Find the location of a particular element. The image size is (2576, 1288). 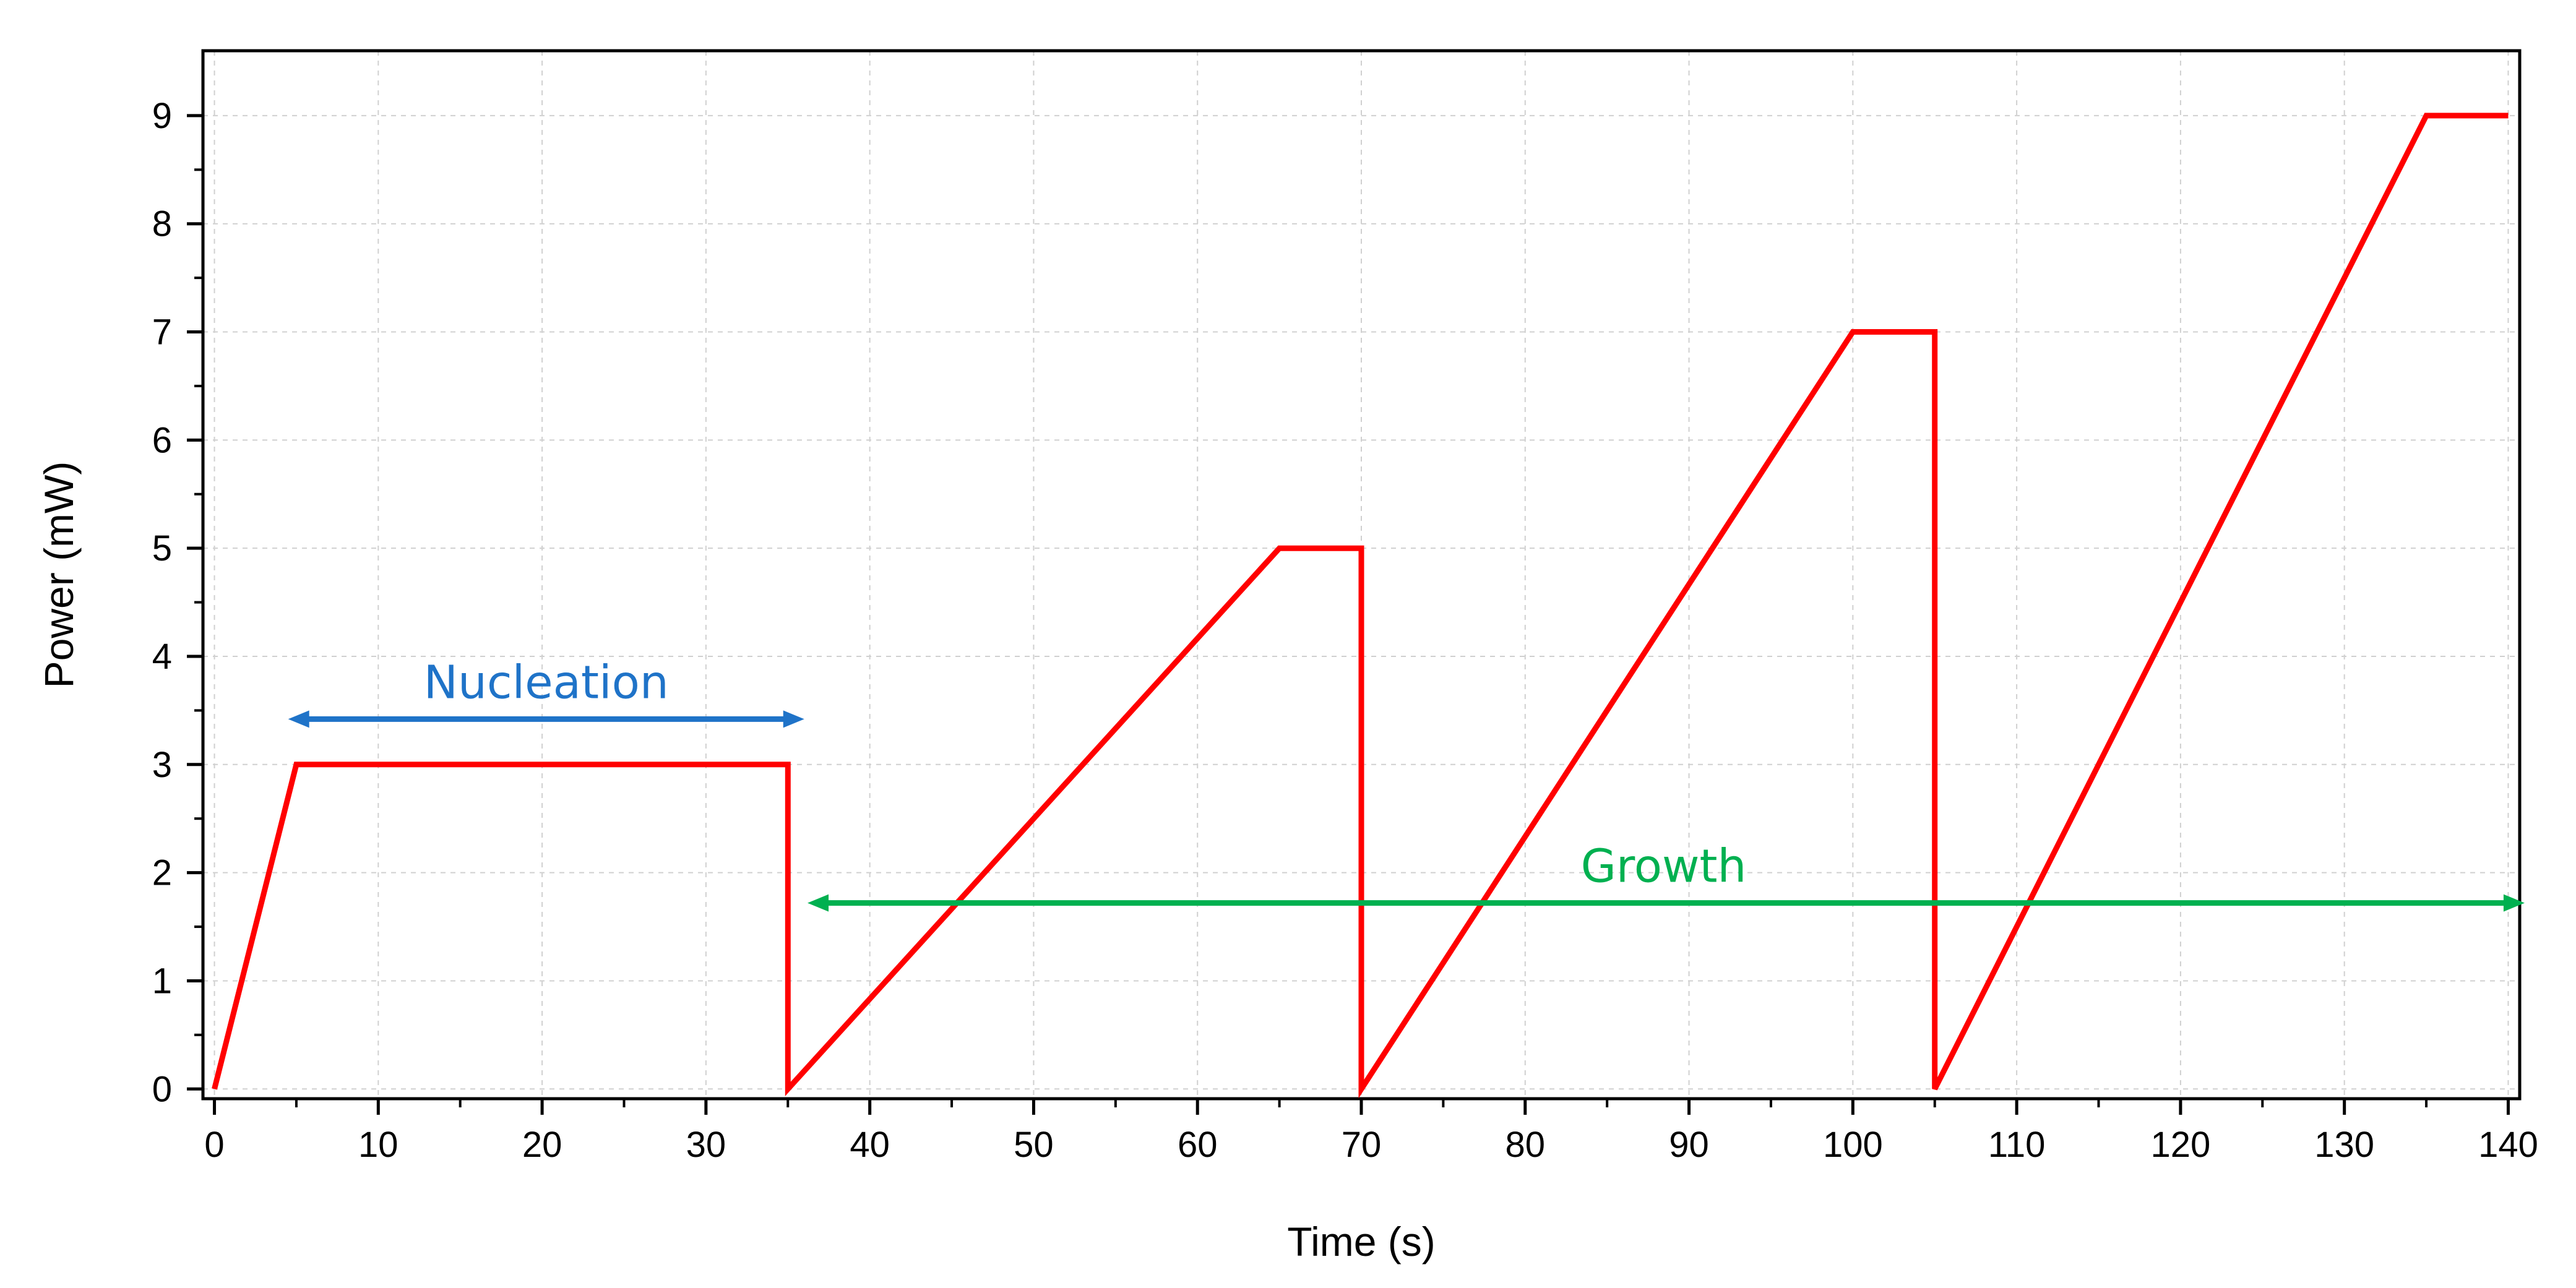

y-tick-label: 8 is located at coordinates (162, 224).